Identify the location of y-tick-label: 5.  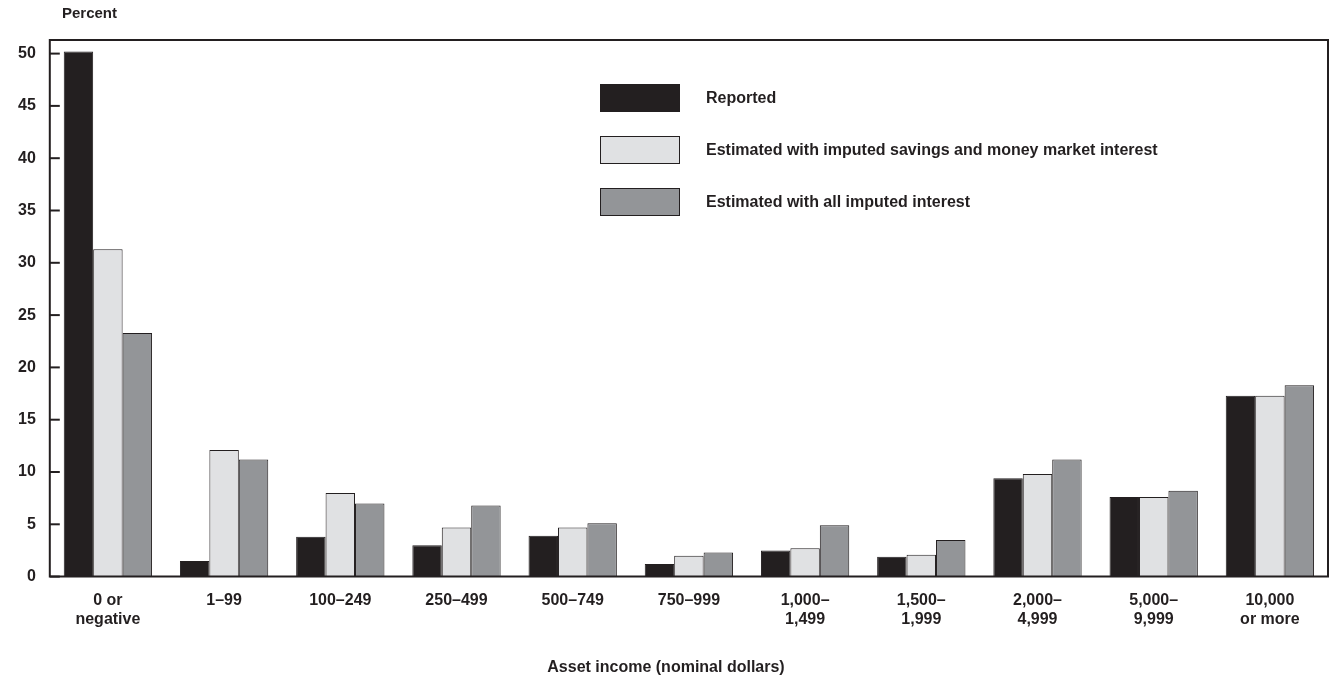
(31, 523).